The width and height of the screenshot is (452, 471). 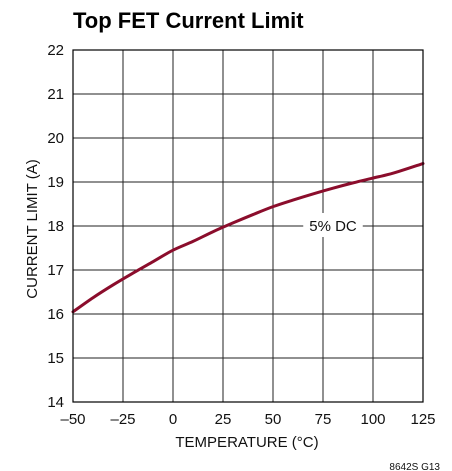 I want to click on x-tick-label: 0, so click(x=173, y=419).